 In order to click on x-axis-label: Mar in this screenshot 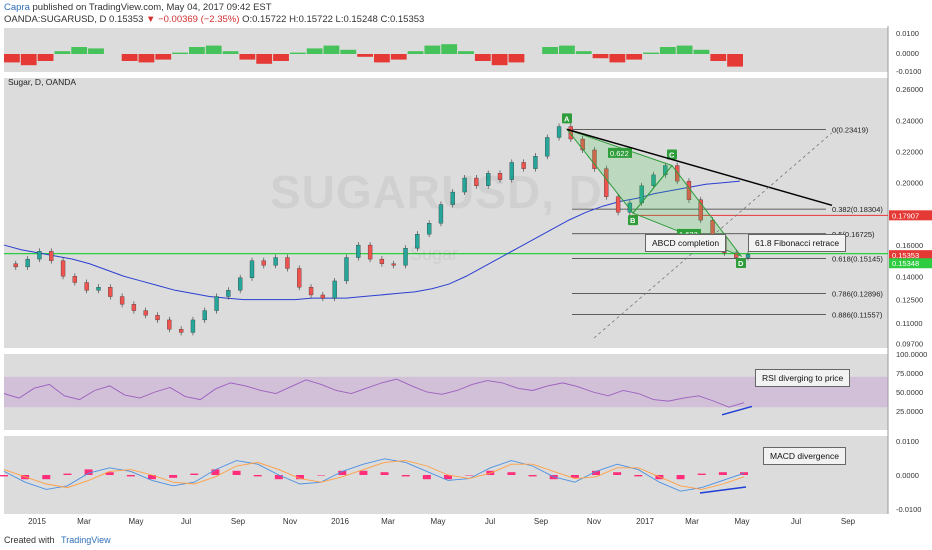, I will do `click(388, 521)`.